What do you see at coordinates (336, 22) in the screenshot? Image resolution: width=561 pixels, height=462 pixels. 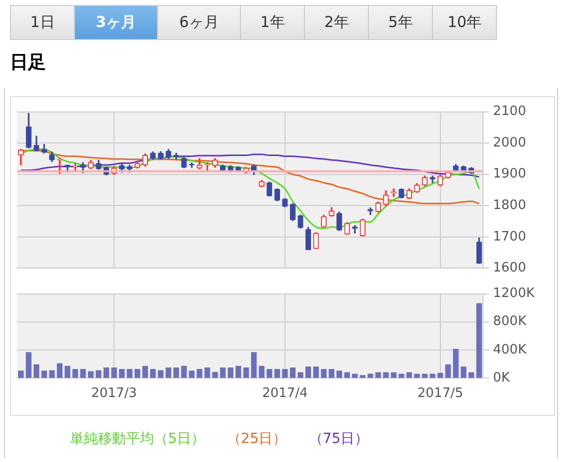 I see `text: 2年` at bounding box center [336, 22].